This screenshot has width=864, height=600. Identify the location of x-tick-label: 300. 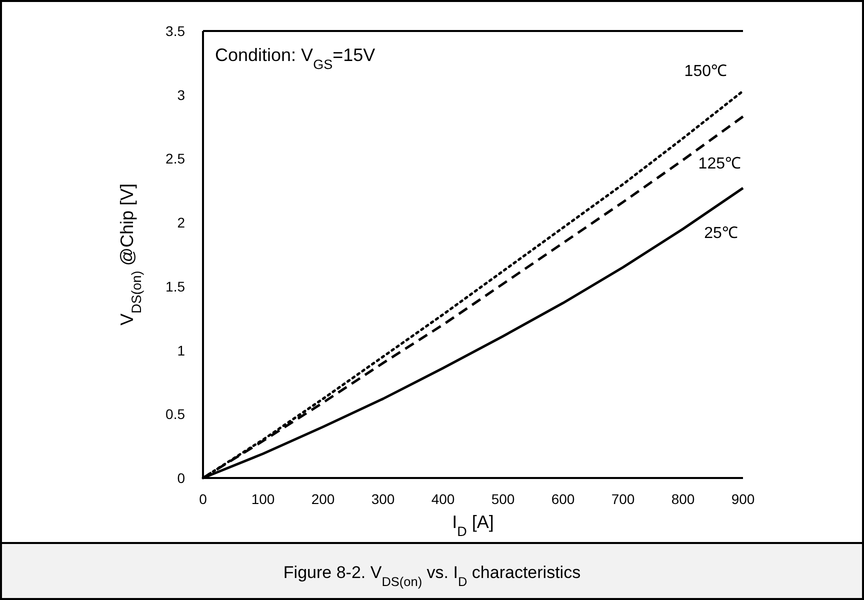
(383, 499).